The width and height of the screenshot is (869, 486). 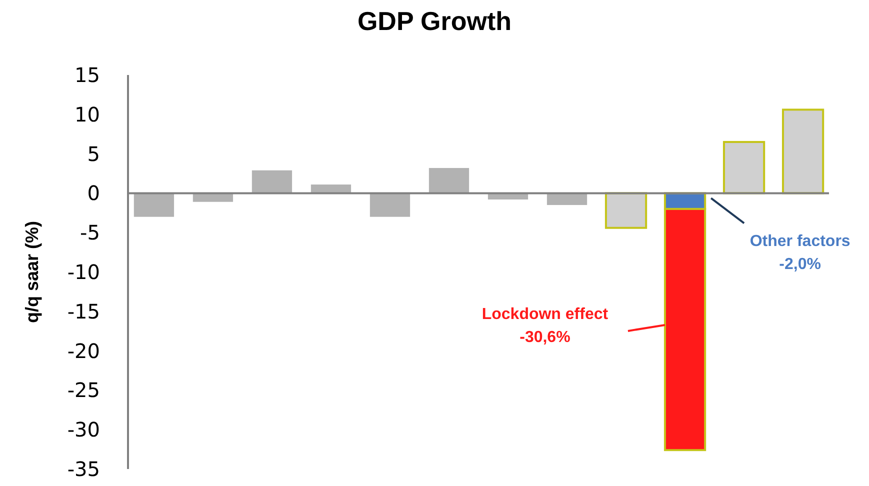 I want to click on annotation: -2,0%, so click(x=800, y=264).